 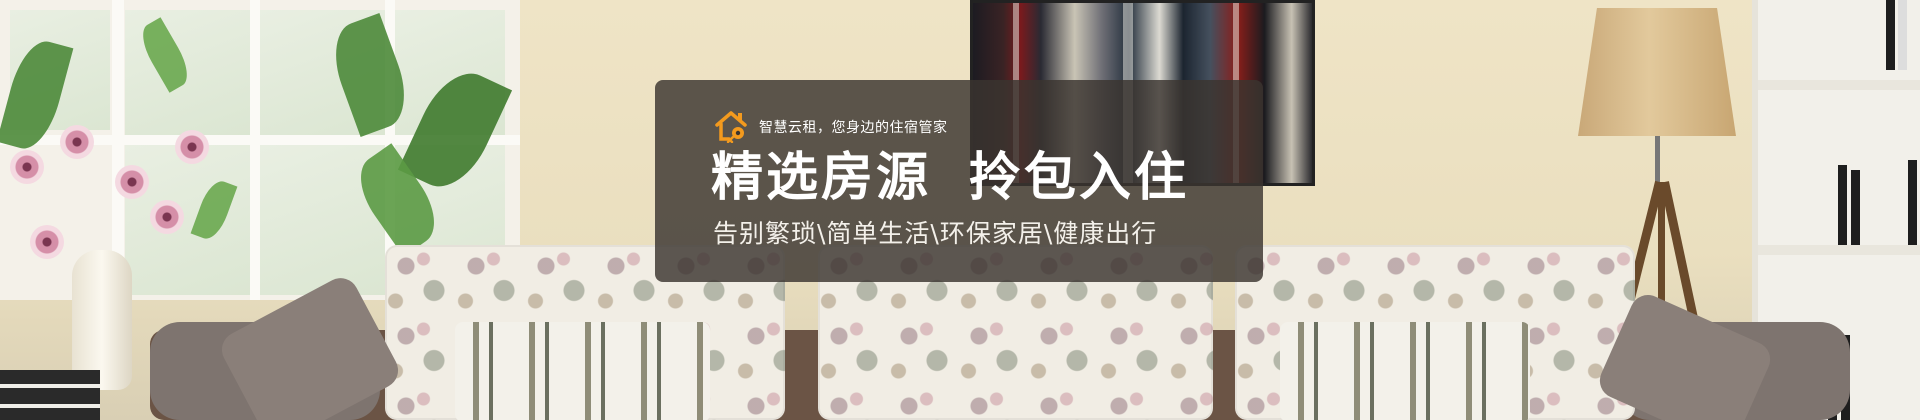 I want to click on headline-part1: 精选房源, so click(x=821, y=178).